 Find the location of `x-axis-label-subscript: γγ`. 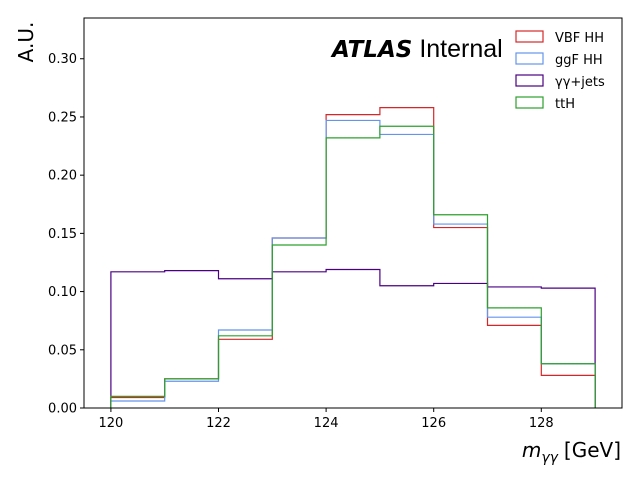

x-axis-label-subscript: γγ is located at coordinates (549, 458).